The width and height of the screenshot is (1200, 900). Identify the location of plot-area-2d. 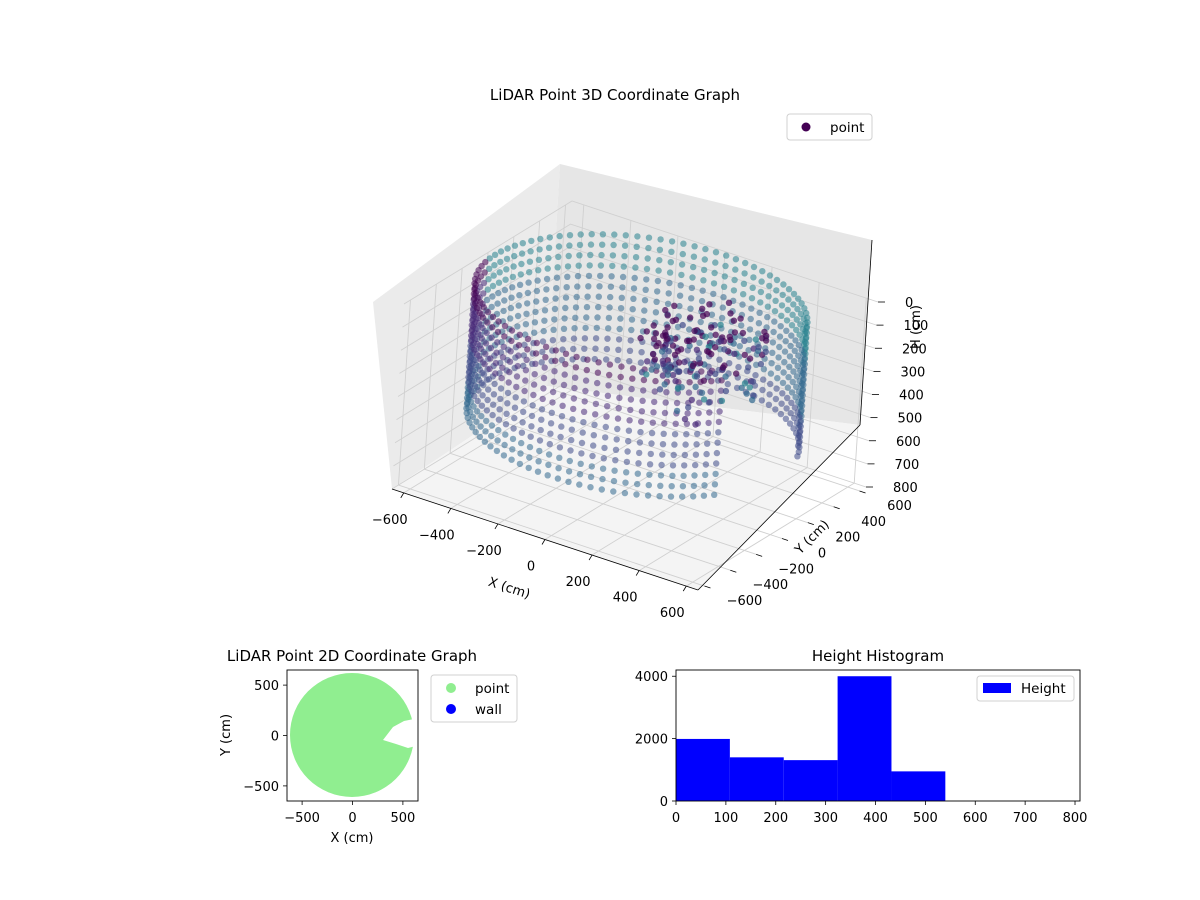
(354, 735).